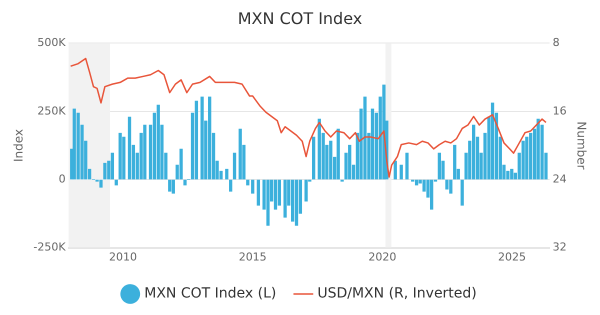  What do you see at coordinates (18, 145) in the screenshot?
I see `y-axis-title: Index` at bounding box center [18, 145].